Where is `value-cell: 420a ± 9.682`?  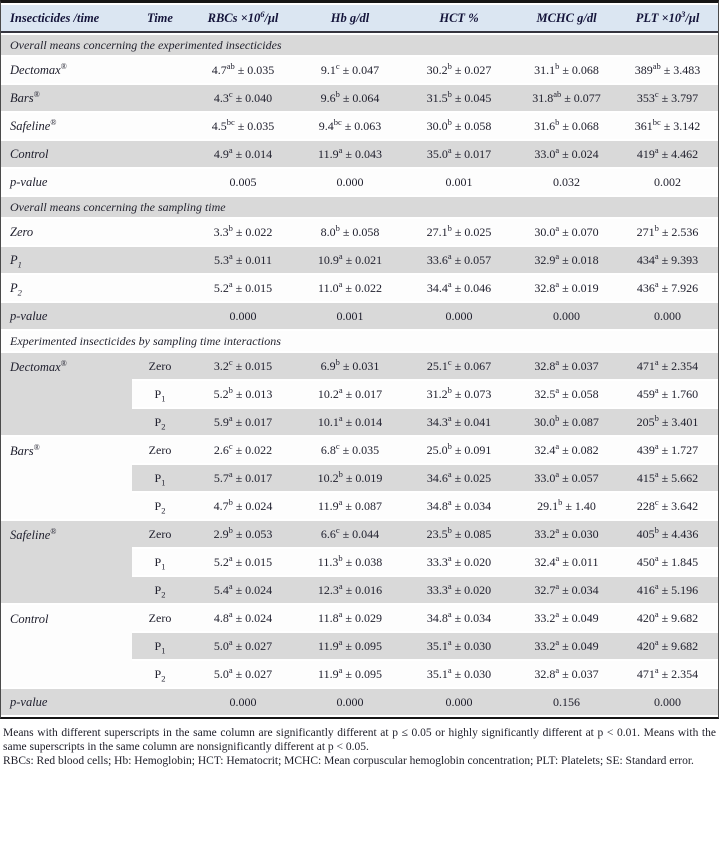 value-cell: 420a ± 9.682 is located at coordinates (667, 646).